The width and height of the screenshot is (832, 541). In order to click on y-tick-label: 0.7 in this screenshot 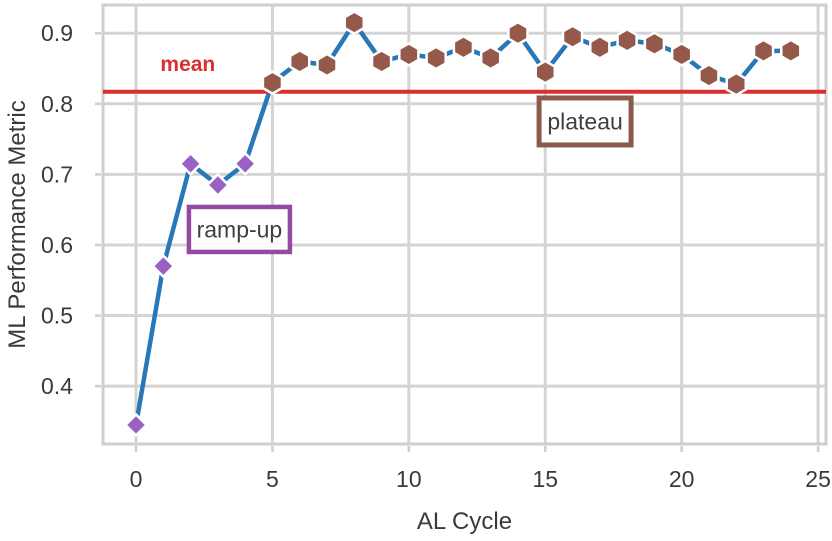, I will do `click(57, 174)`.